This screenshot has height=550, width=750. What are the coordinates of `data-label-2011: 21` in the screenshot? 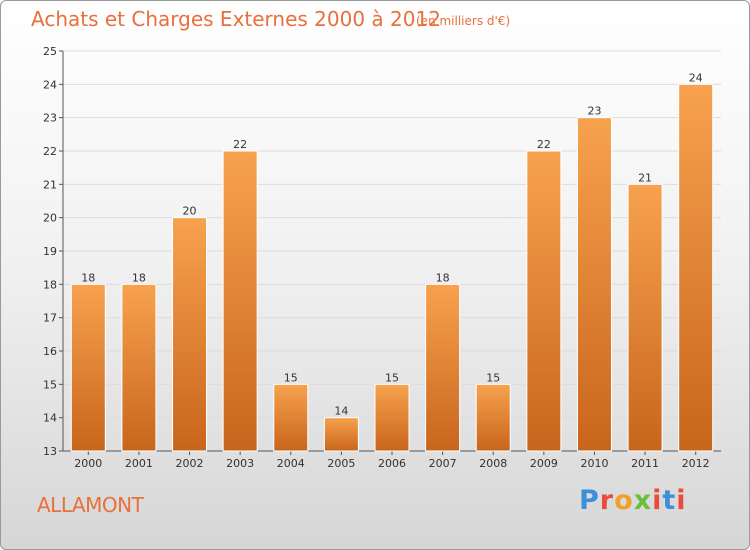 It's located at (645, 177).